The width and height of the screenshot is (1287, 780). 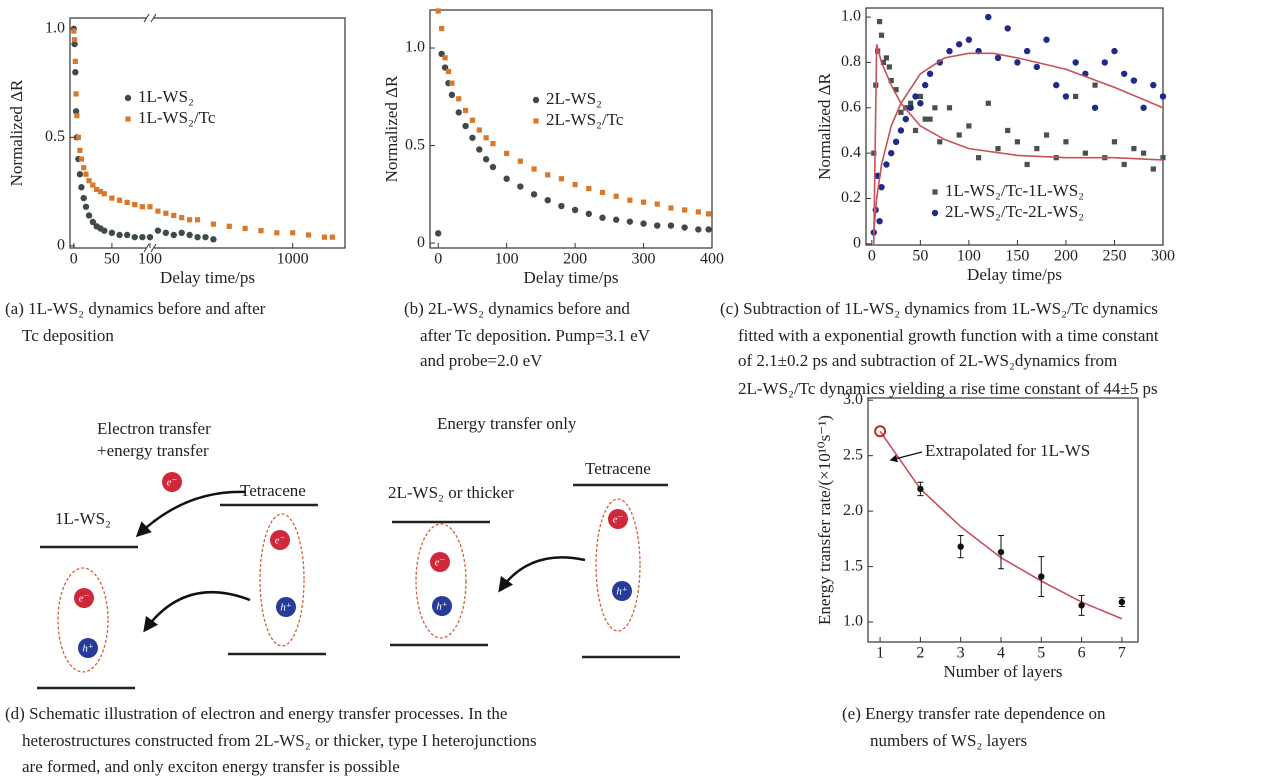 I want to click on carrier-label: h⁺, so click(x=286, y=608).